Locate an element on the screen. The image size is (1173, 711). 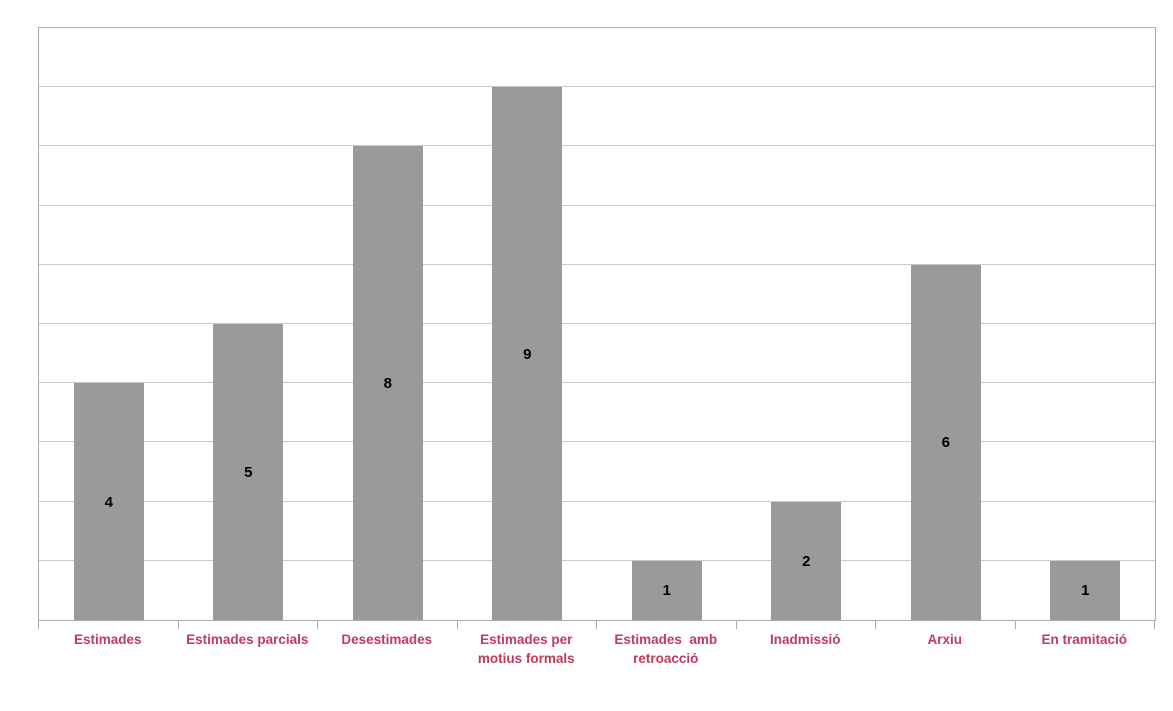
bar: 4 is located at coordinates (108, 501).